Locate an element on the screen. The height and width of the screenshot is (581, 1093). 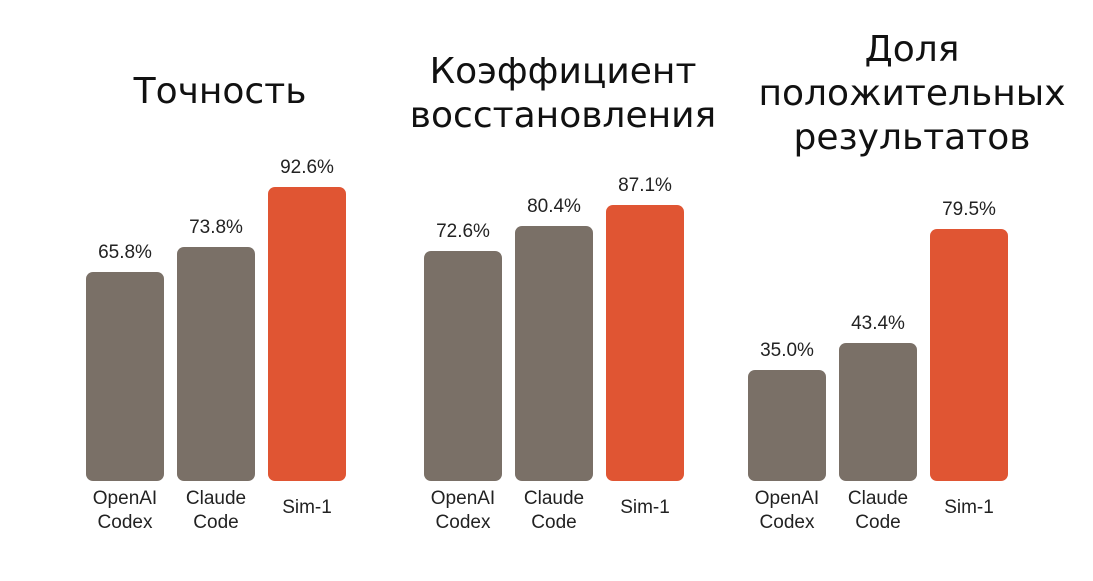
chart-title-line: Точность is located at coordinates (220, 91).